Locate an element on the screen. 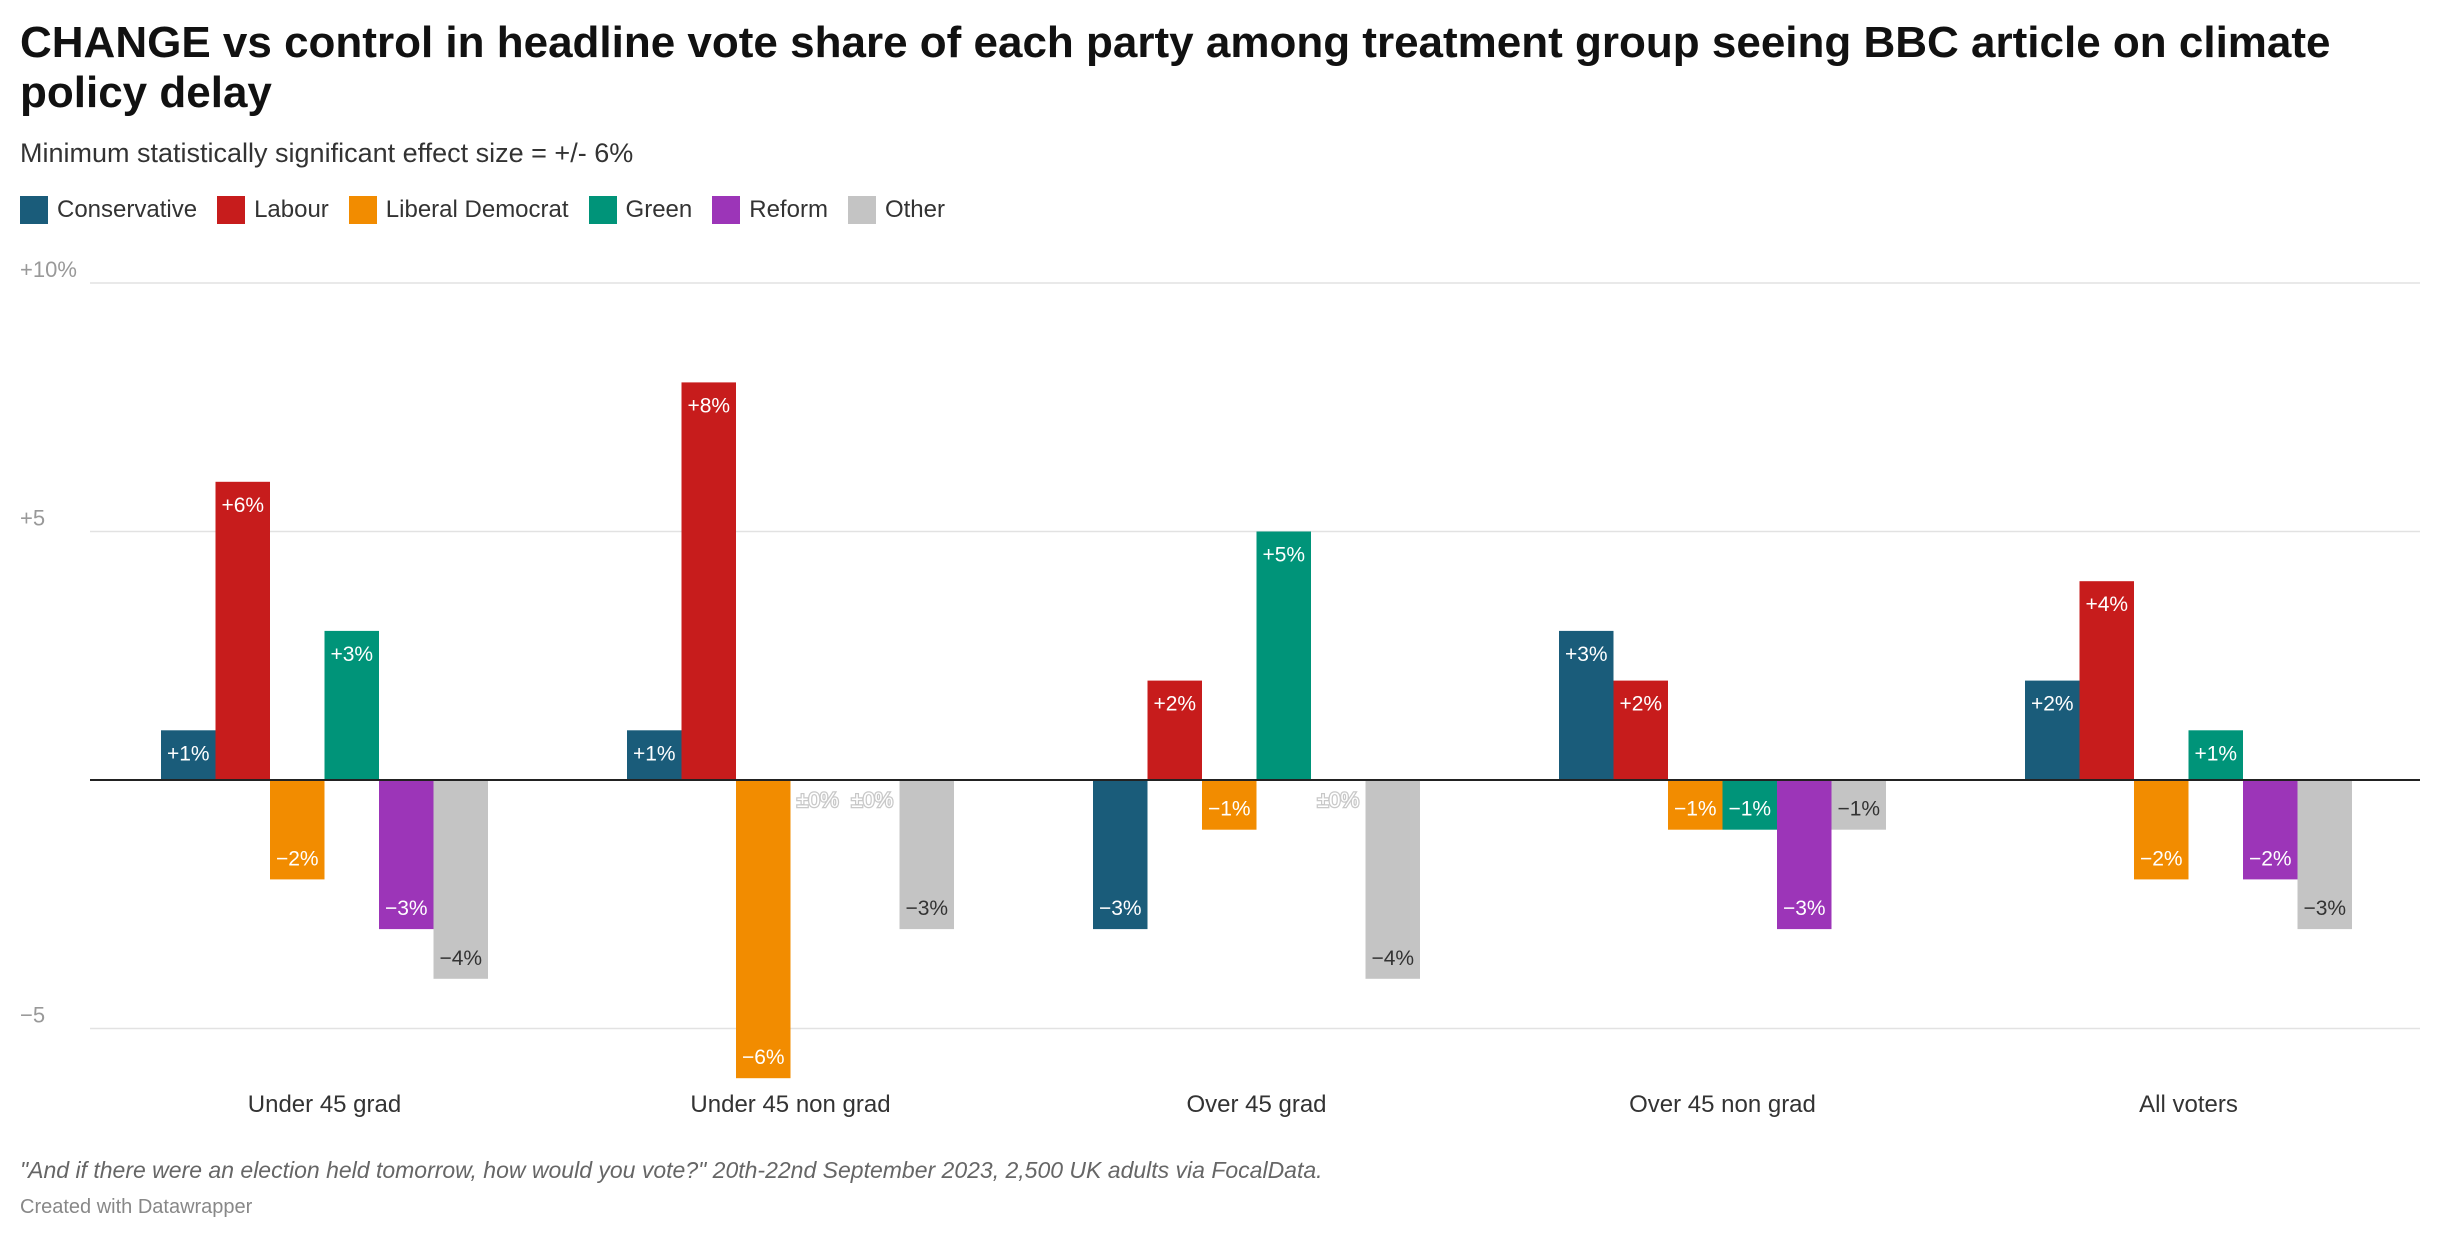 The image size is (2440, 1240). credit-line: Created with Datawrapper is located at coordinates (136, 1207).